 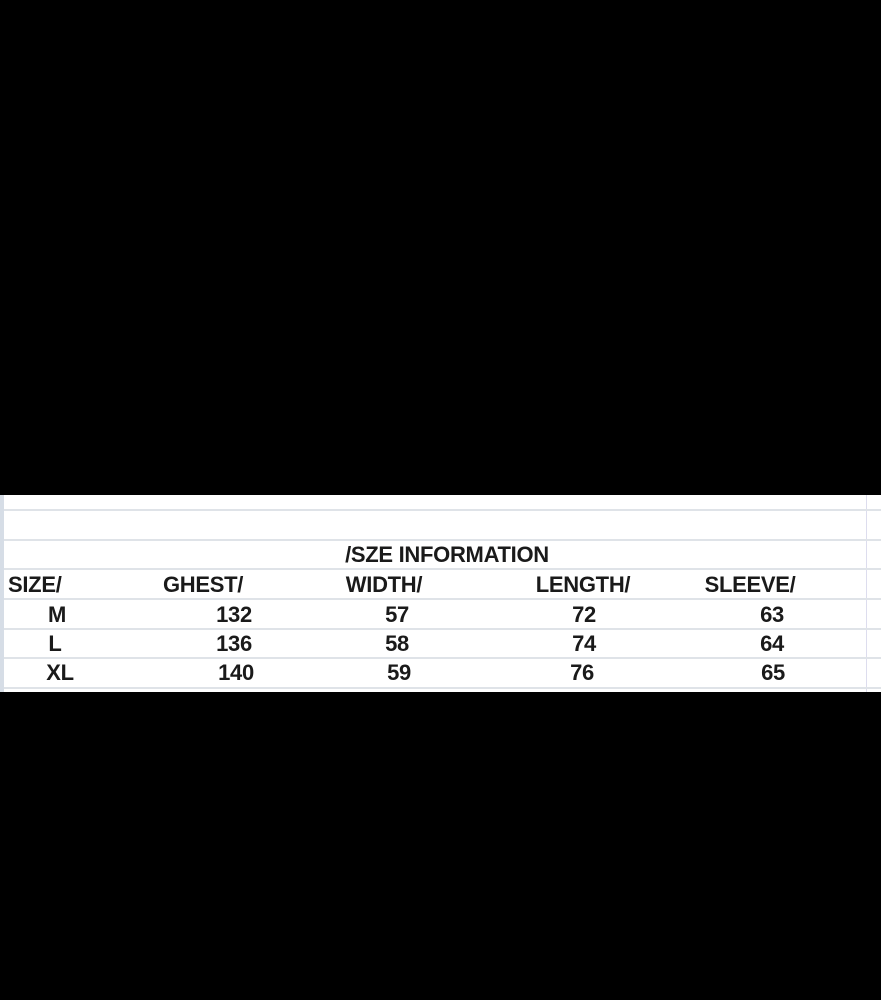 What do you see at coordinates (397, 614) in the screenshot?
I see `cell-width: 57` at bounding box center [397, 614].